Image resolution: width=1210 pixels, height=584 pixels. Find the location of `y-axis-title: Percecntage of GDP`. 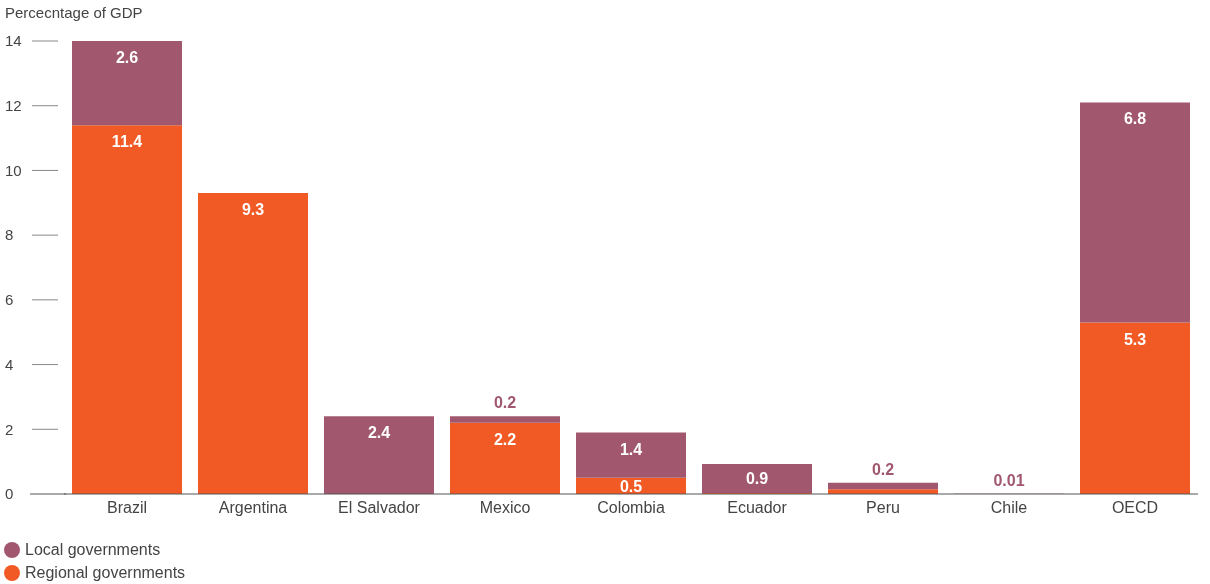

y-axis-title: Percecntage of GDP is located at coordinates (74, 12).